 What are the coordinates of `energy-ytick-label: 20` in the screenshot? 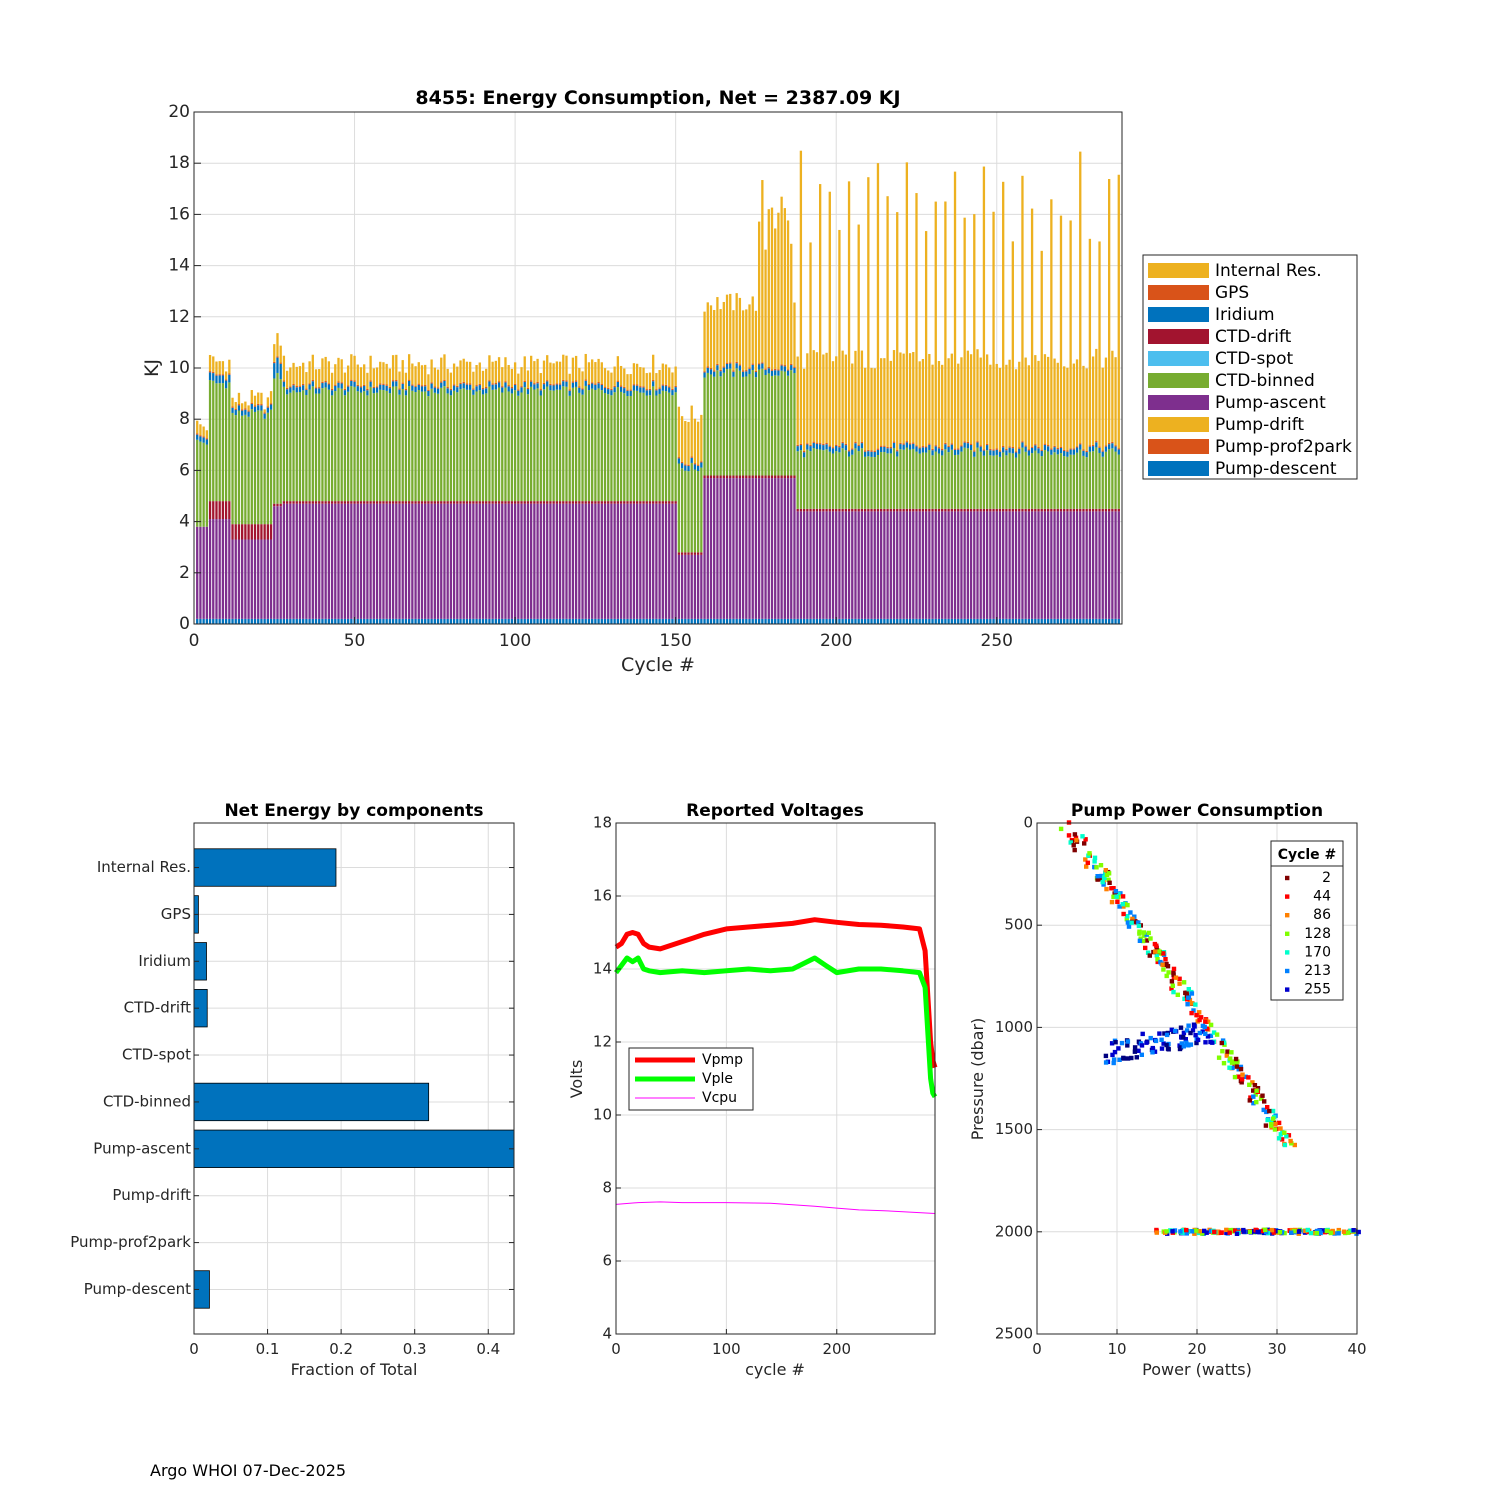 It's located at (179, 112).